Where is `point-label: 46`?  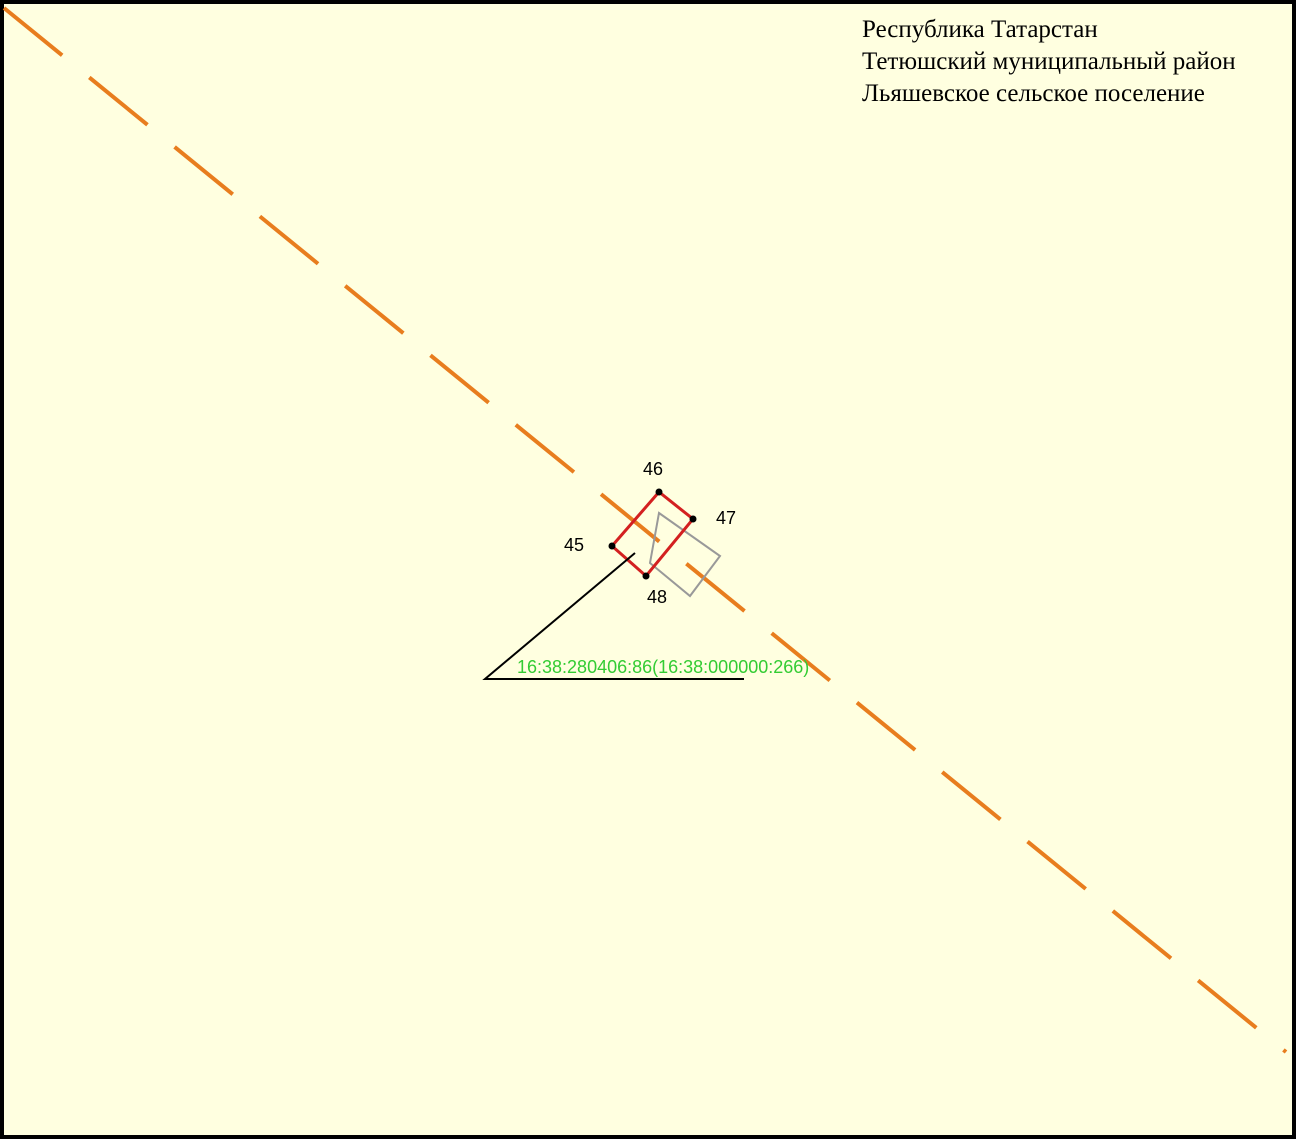
point-label: 46 is located at coordinates (653, 469).